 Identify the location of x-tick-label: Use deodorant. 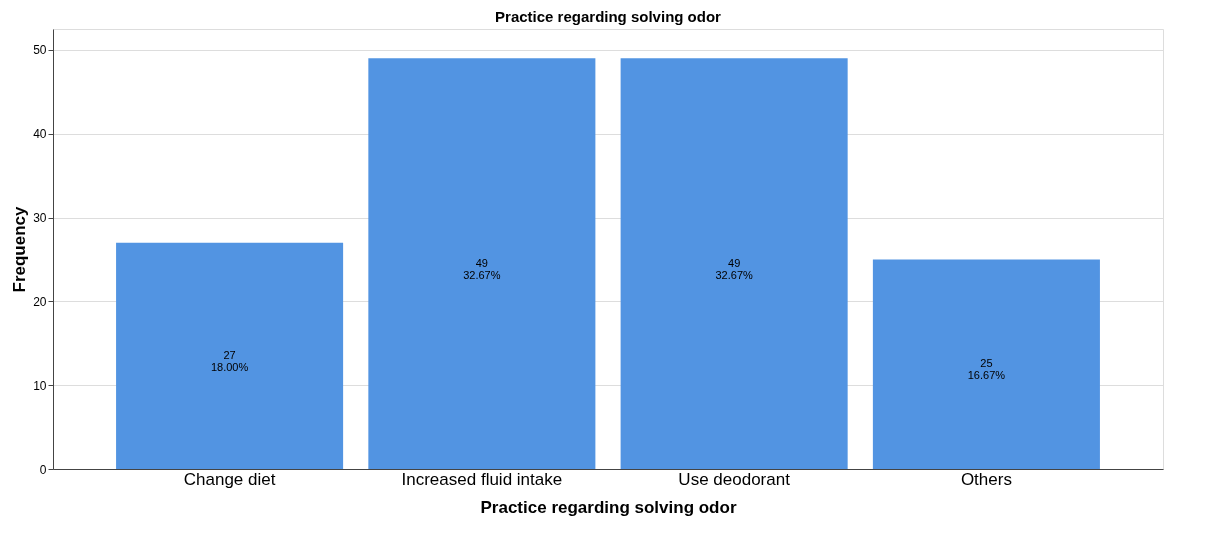
(734, 479).